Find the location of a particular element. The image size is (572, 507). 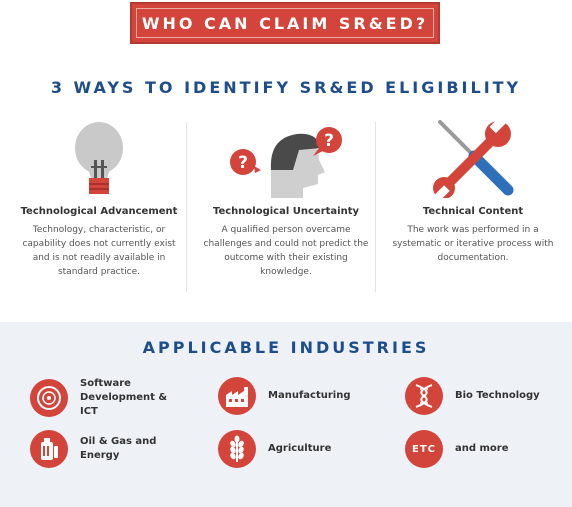

industry-oil-gas: Oil & Gas and Energy is located at coordinates (105, 449).